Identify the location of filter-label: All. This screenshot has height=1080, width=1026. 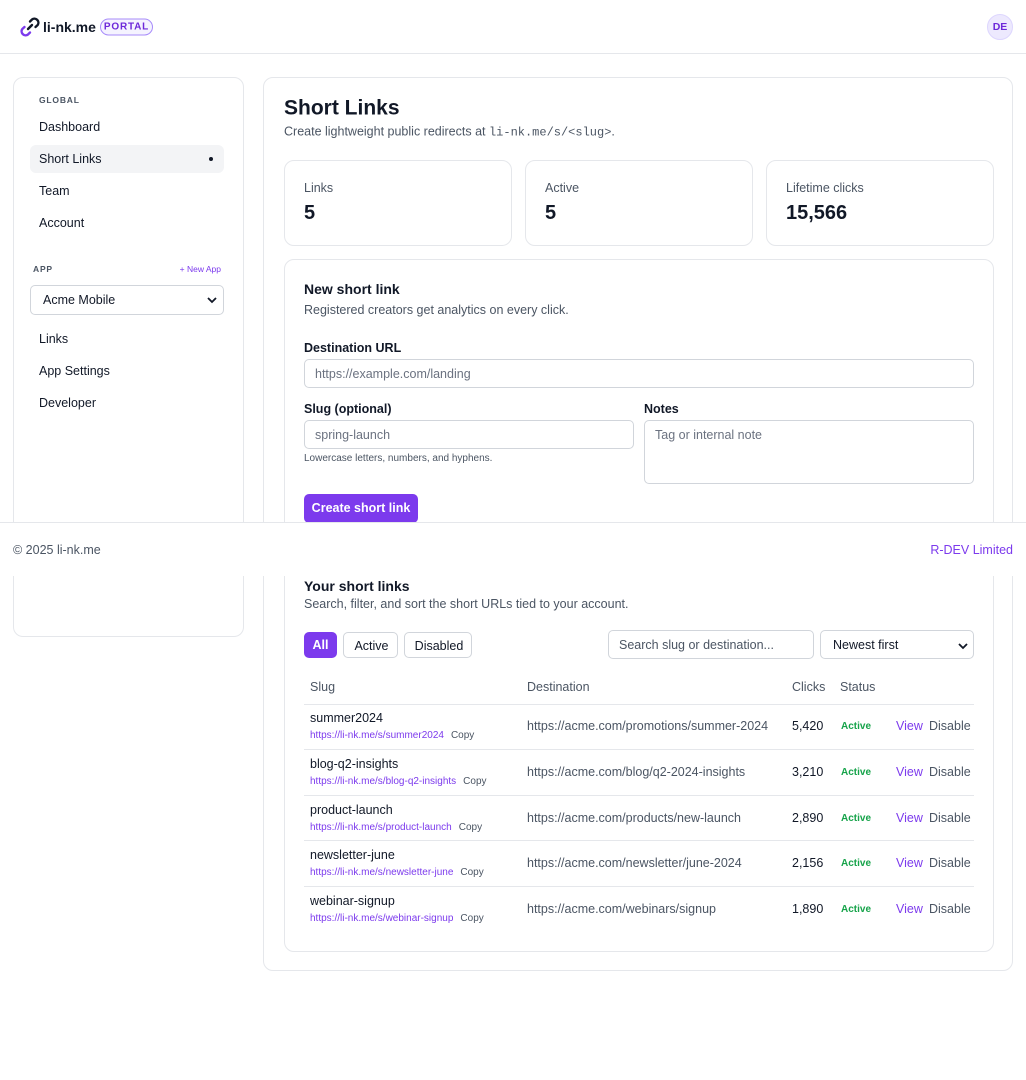
(320, 644).